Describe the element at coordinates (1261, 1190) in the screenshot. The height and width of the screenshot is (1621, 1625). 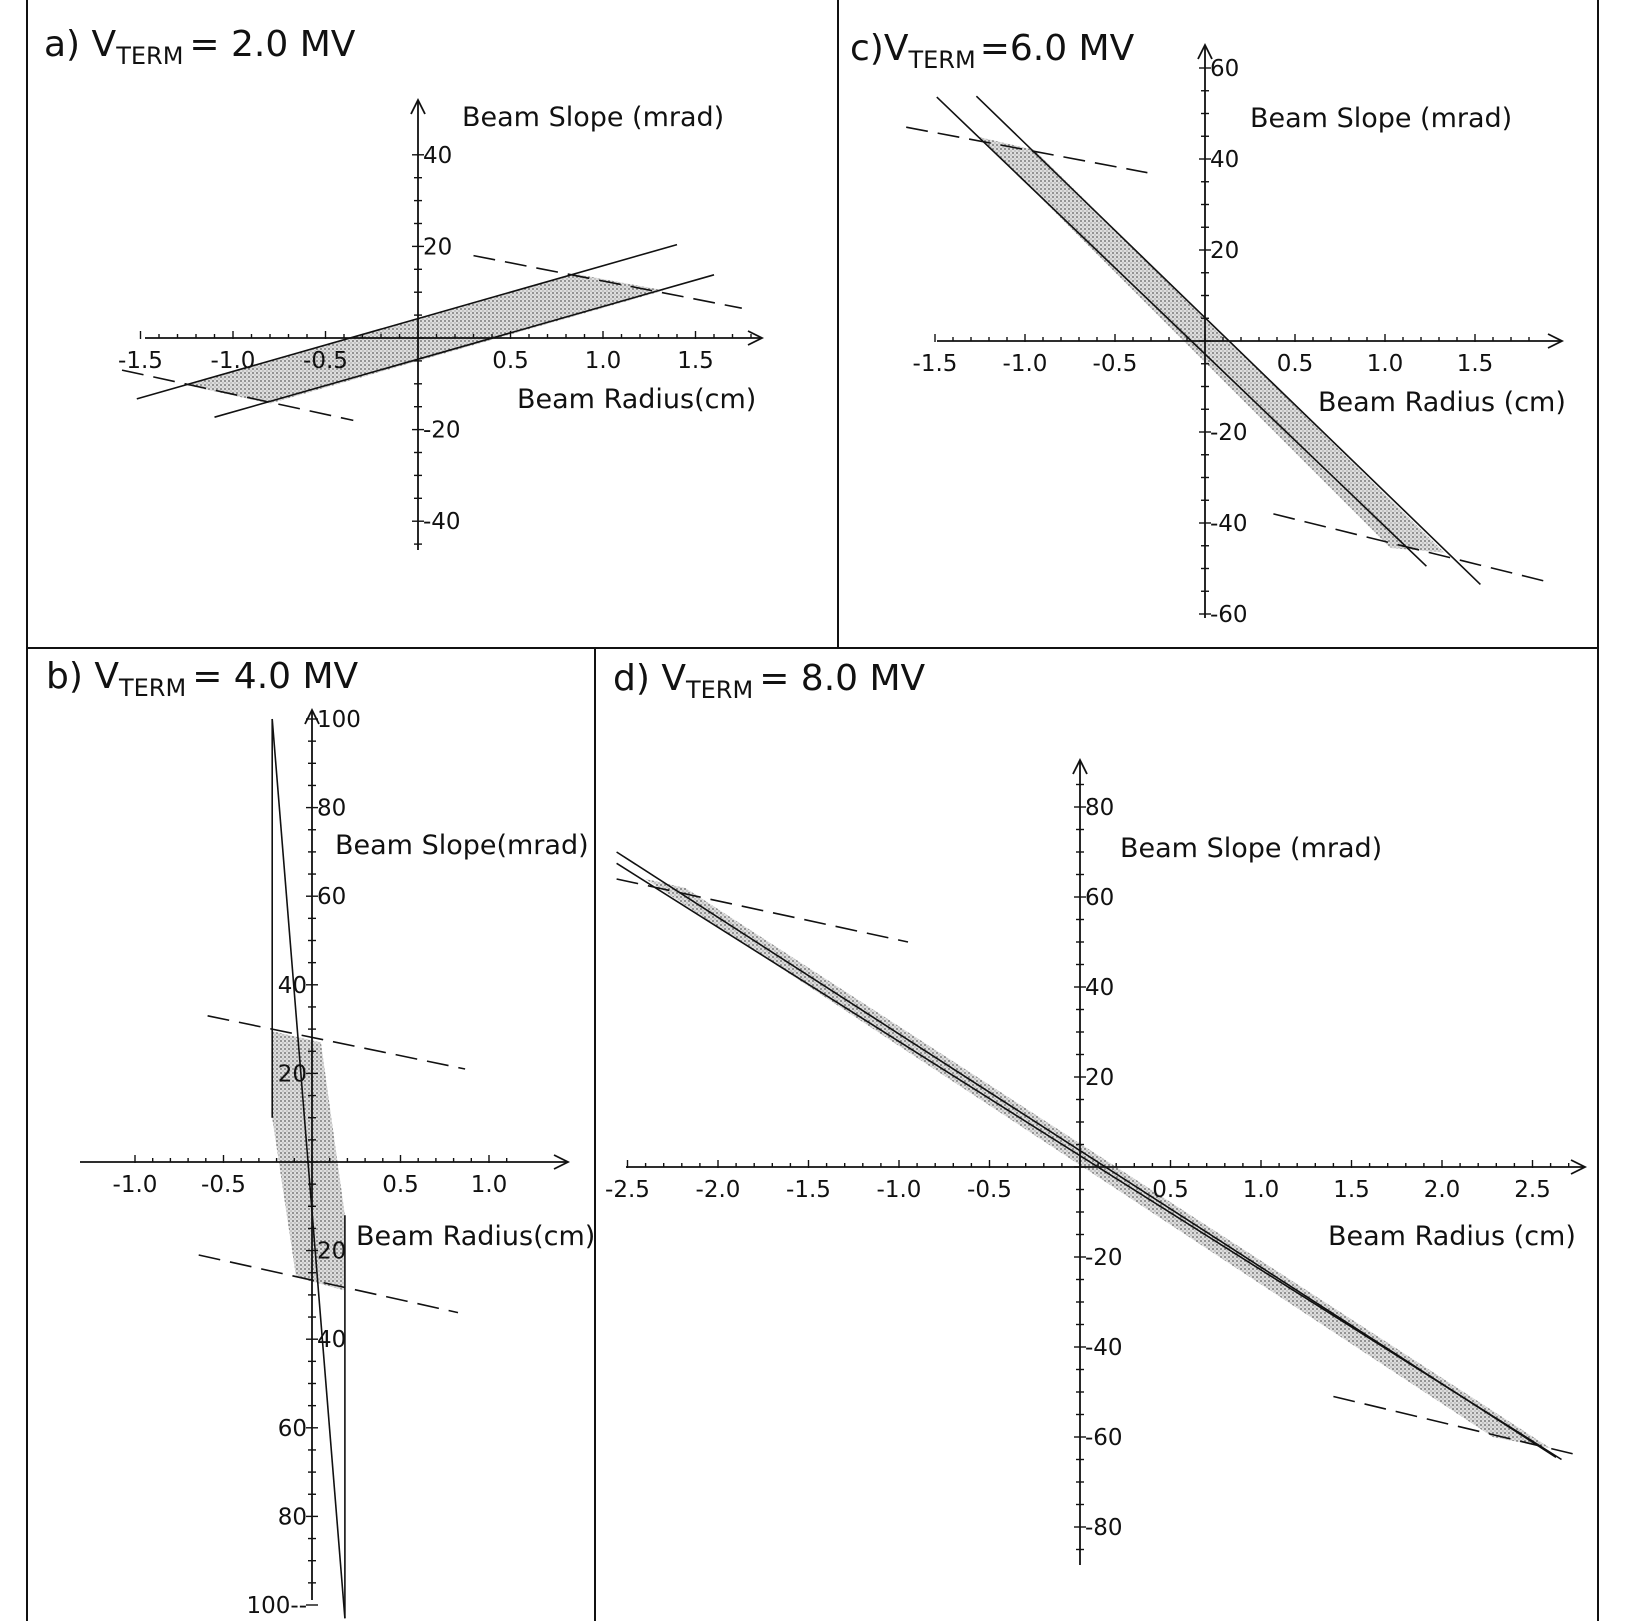
I see `panel-d-x-tick-label: 1.0` at that location.